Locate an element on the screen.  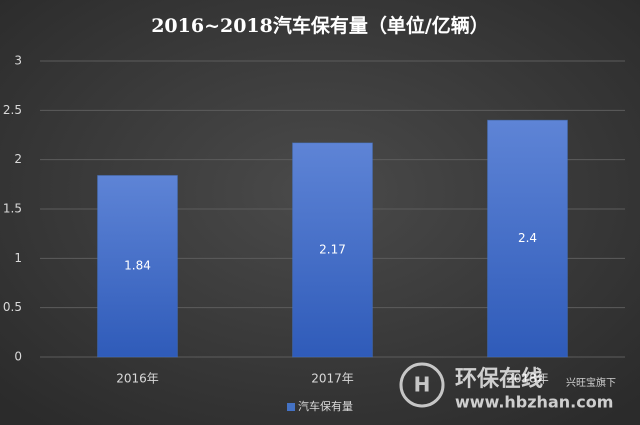
watermark-tagline: 兴旺宝旗下 is located at coordinates (591, 382).